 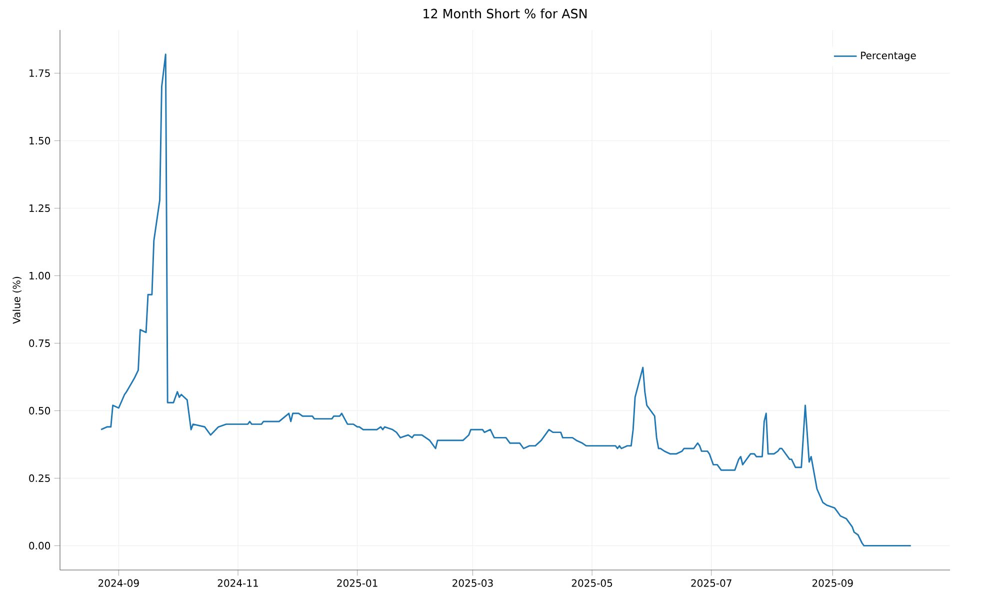 What do you see at coordinates (39, 546) in the screenshot?
I see `y-tick-label: 0.00` at bounding box center [39, 546].